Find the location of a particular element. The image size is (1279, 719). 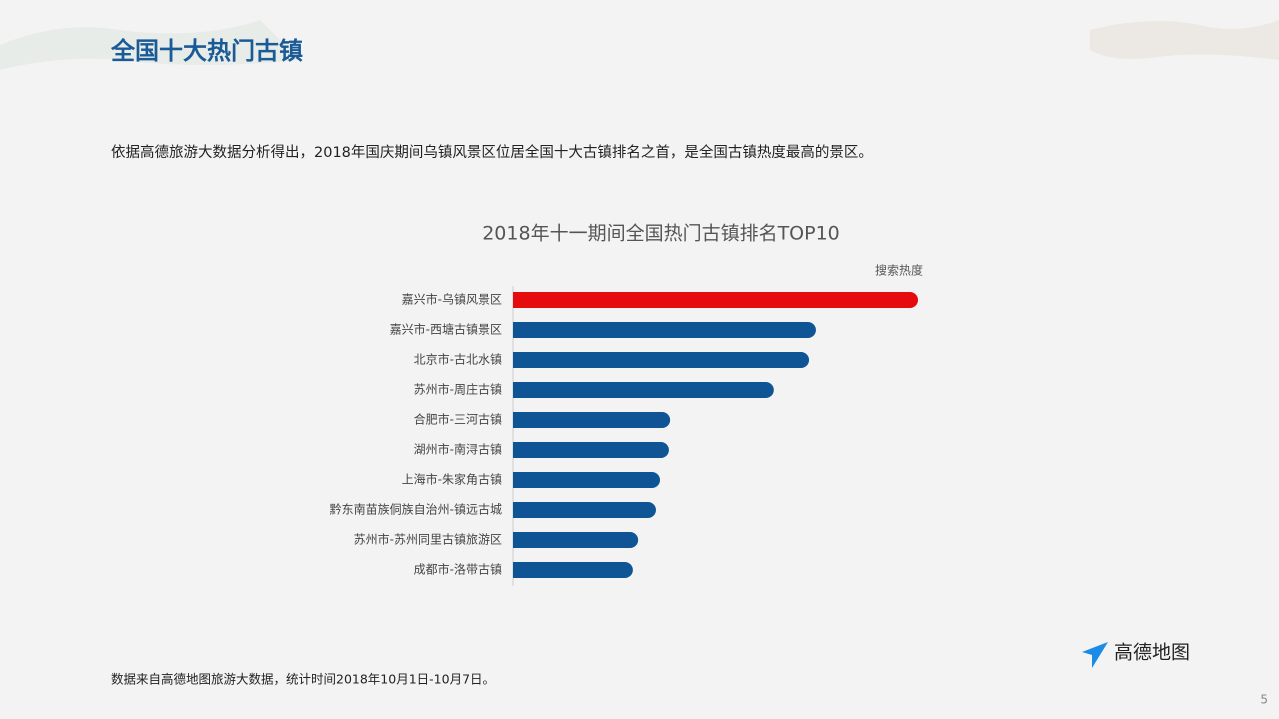

logo: 高德地图 is located at coordinates (1136, 655).